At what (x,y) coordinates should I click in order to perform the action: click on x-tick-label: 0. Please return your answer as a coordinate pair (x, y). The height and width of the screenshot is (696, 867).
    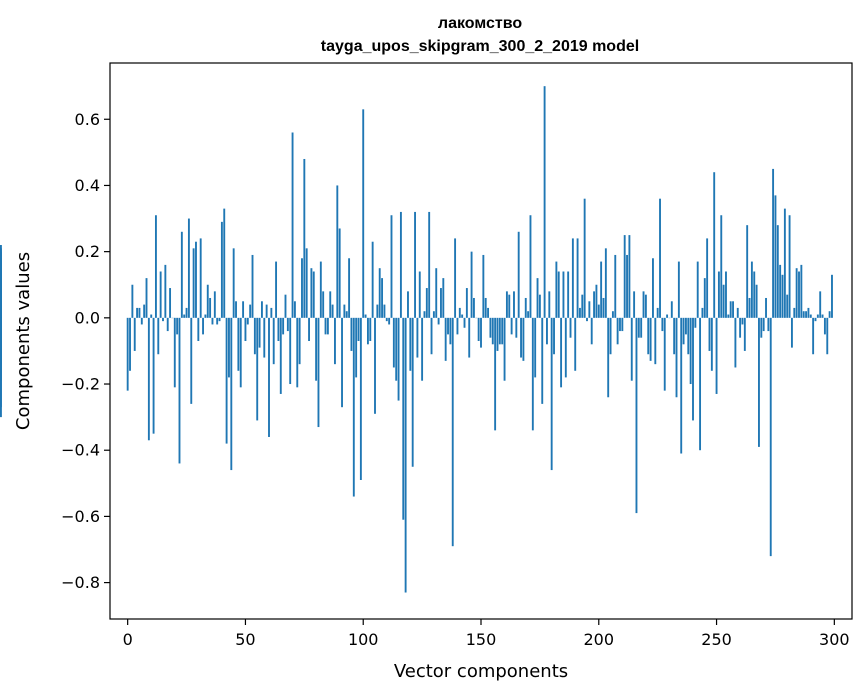
    Looking at the image, I should click on (128, 639).